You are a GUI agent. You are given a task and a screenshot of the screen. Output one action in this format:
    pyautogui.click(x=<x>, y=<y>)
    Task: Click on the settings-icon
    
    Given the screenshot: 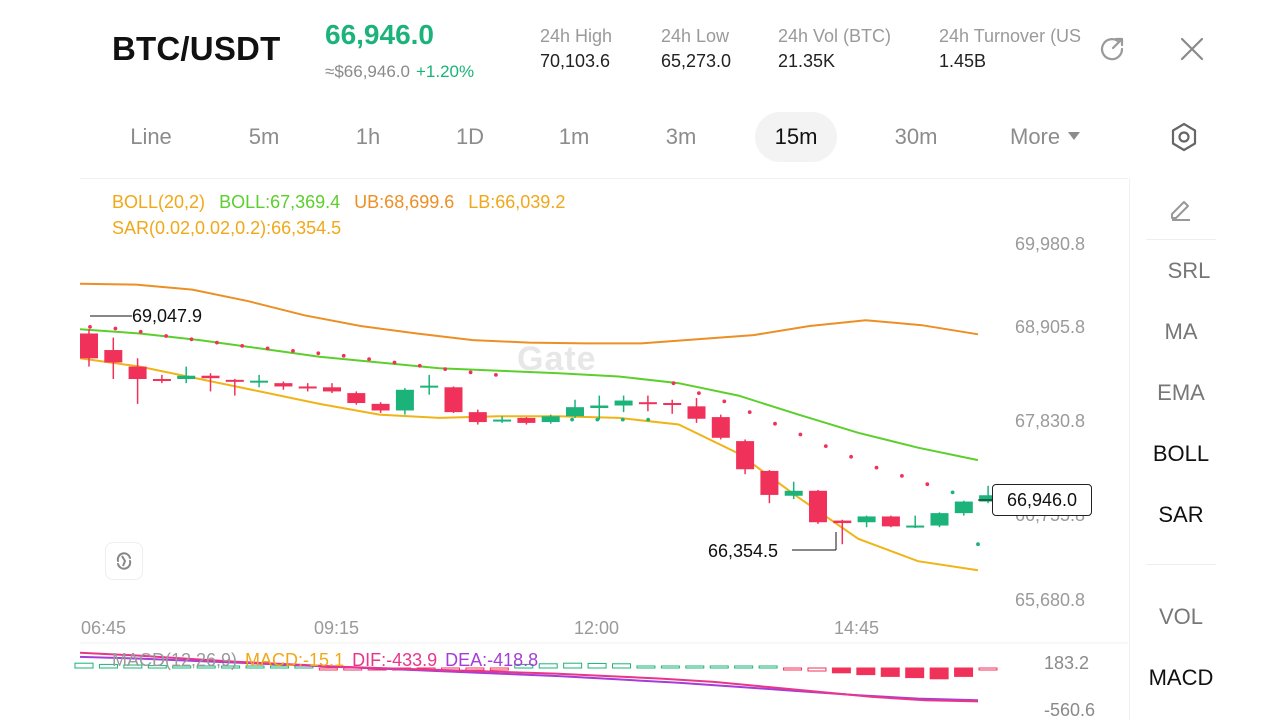 What is the action you would take?
    pyautogui.click(x=1184, y=137)
    